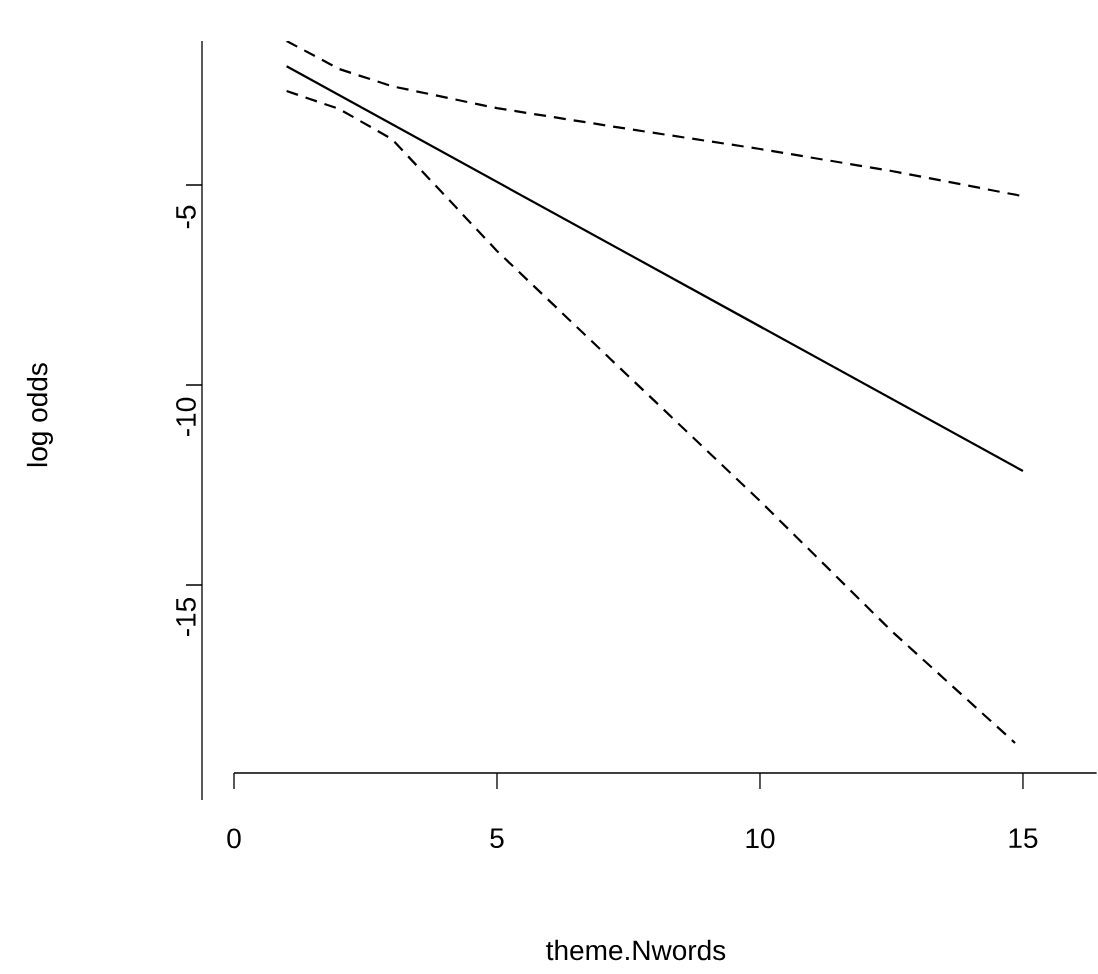 This screenshot has width=1098, height=974. What do you see at coordinates (186, 616) in the screenshot?
I see `y-tick-label: -15` at bounding box center [186, 616].